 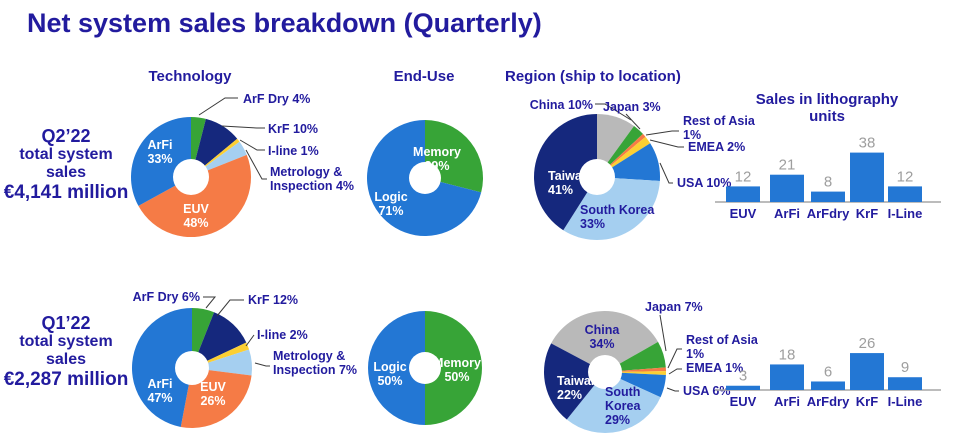 I want to click on q1-enduse-donut-hole, so click(x=425, y=368).